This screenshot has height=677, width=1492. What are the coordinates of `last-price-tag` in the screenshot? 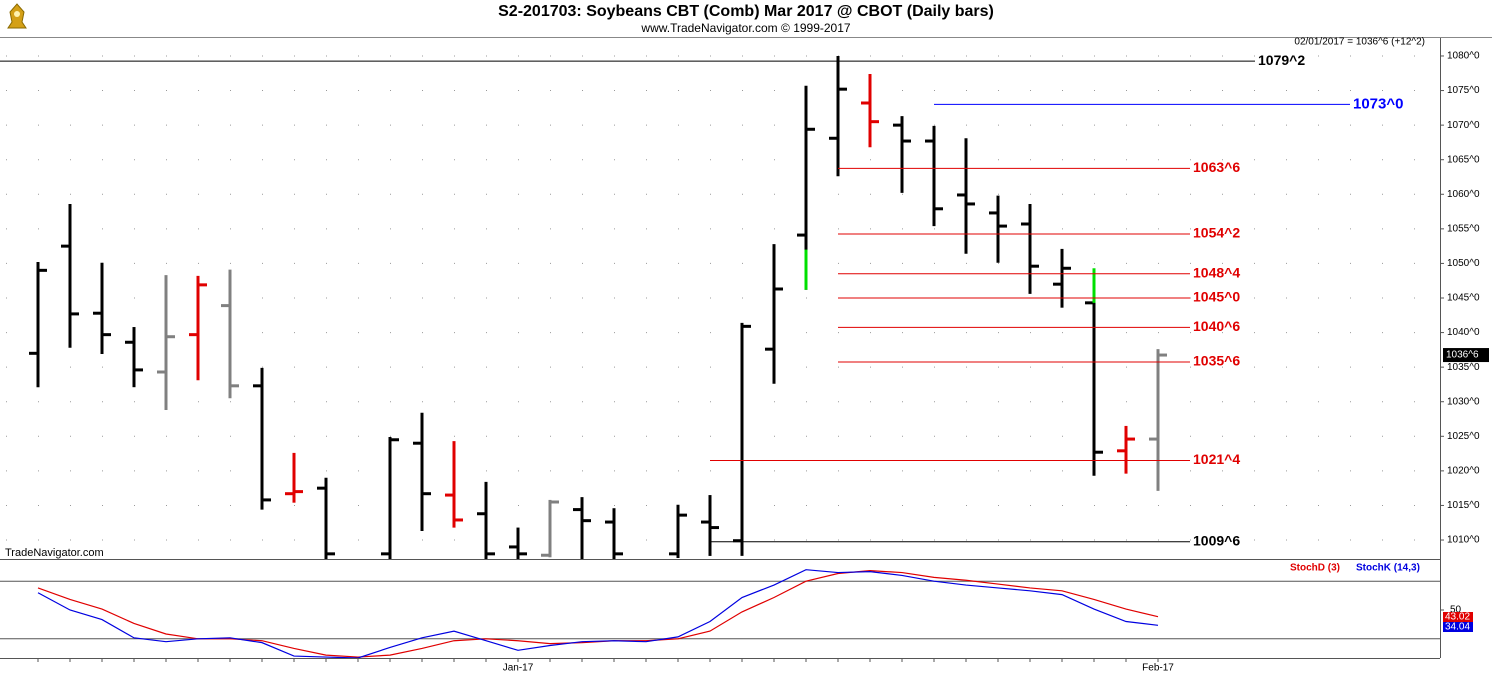 It's located at (1466, 355).